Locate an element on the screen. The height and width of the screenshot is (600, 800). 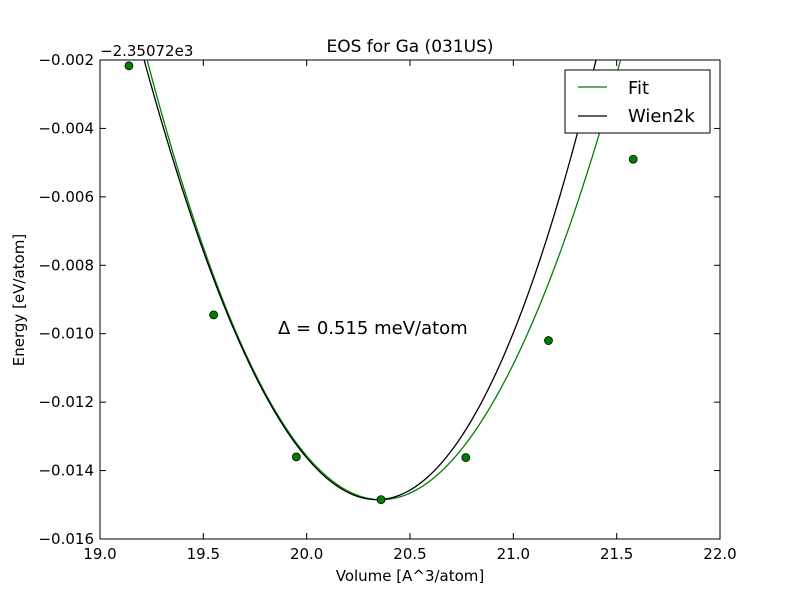
legend-label-fit: Fit is located at coordinates (638, 88).